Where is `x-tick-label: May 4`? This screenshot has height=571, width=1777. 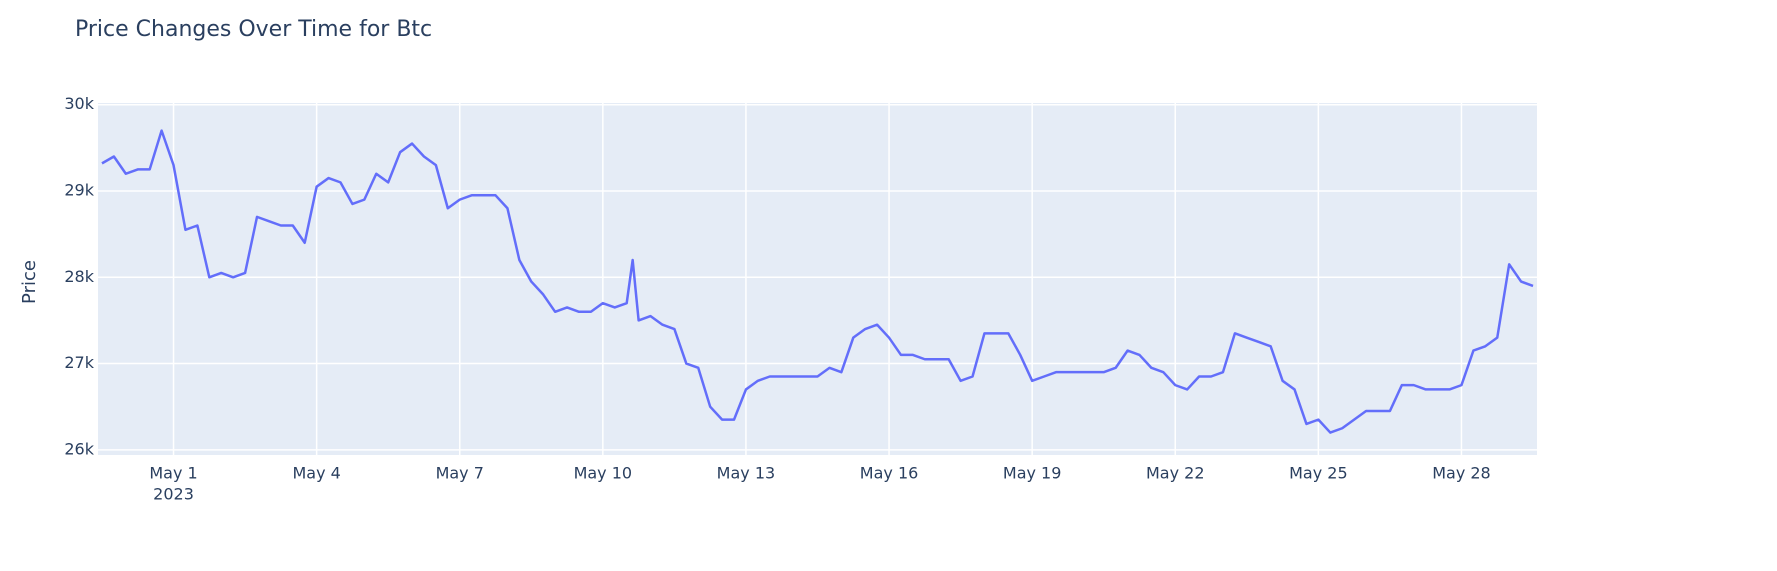 x-tick-label: May 4 is located at coordinates (316, 473).